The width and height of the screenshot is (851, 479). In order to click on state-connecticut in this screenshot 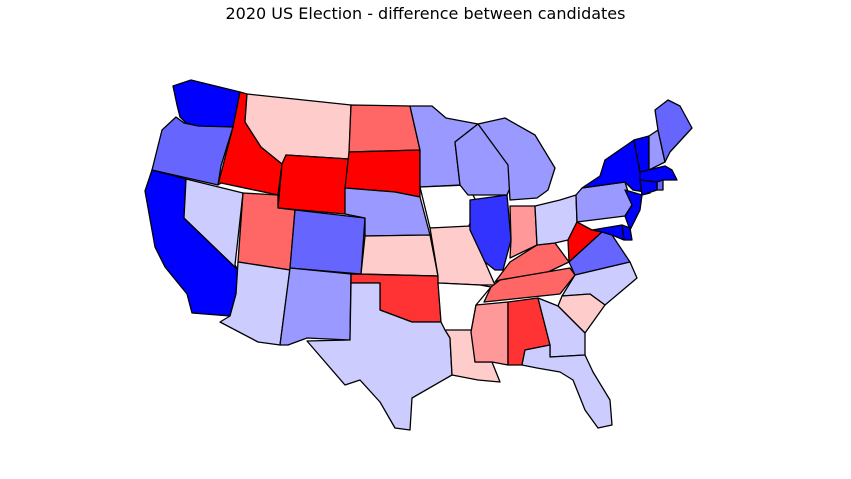, I will do `click(648, 187)`.